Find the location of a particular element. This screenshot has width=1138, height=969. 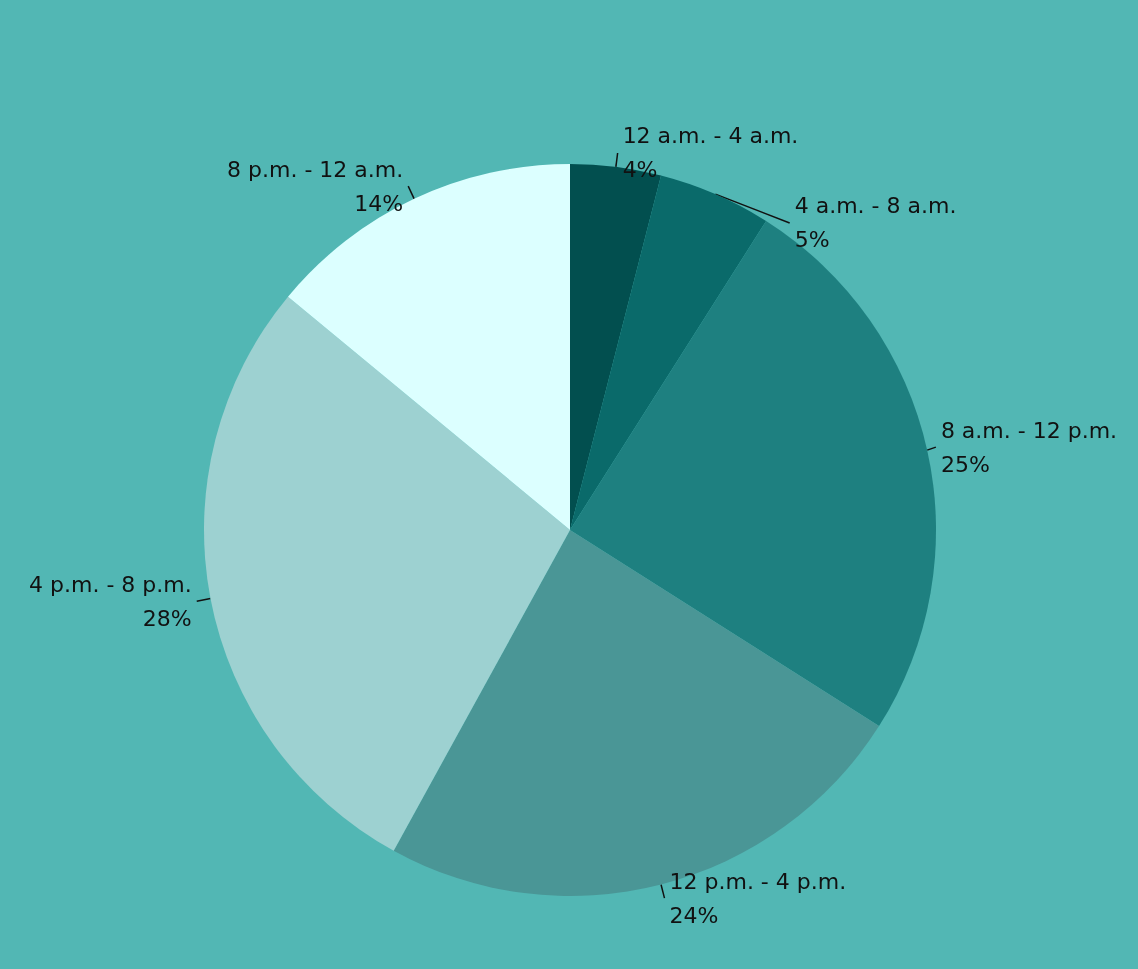

slice-label: 8 a.m. - 12 p.m. is located at coordinates (1029, 430).